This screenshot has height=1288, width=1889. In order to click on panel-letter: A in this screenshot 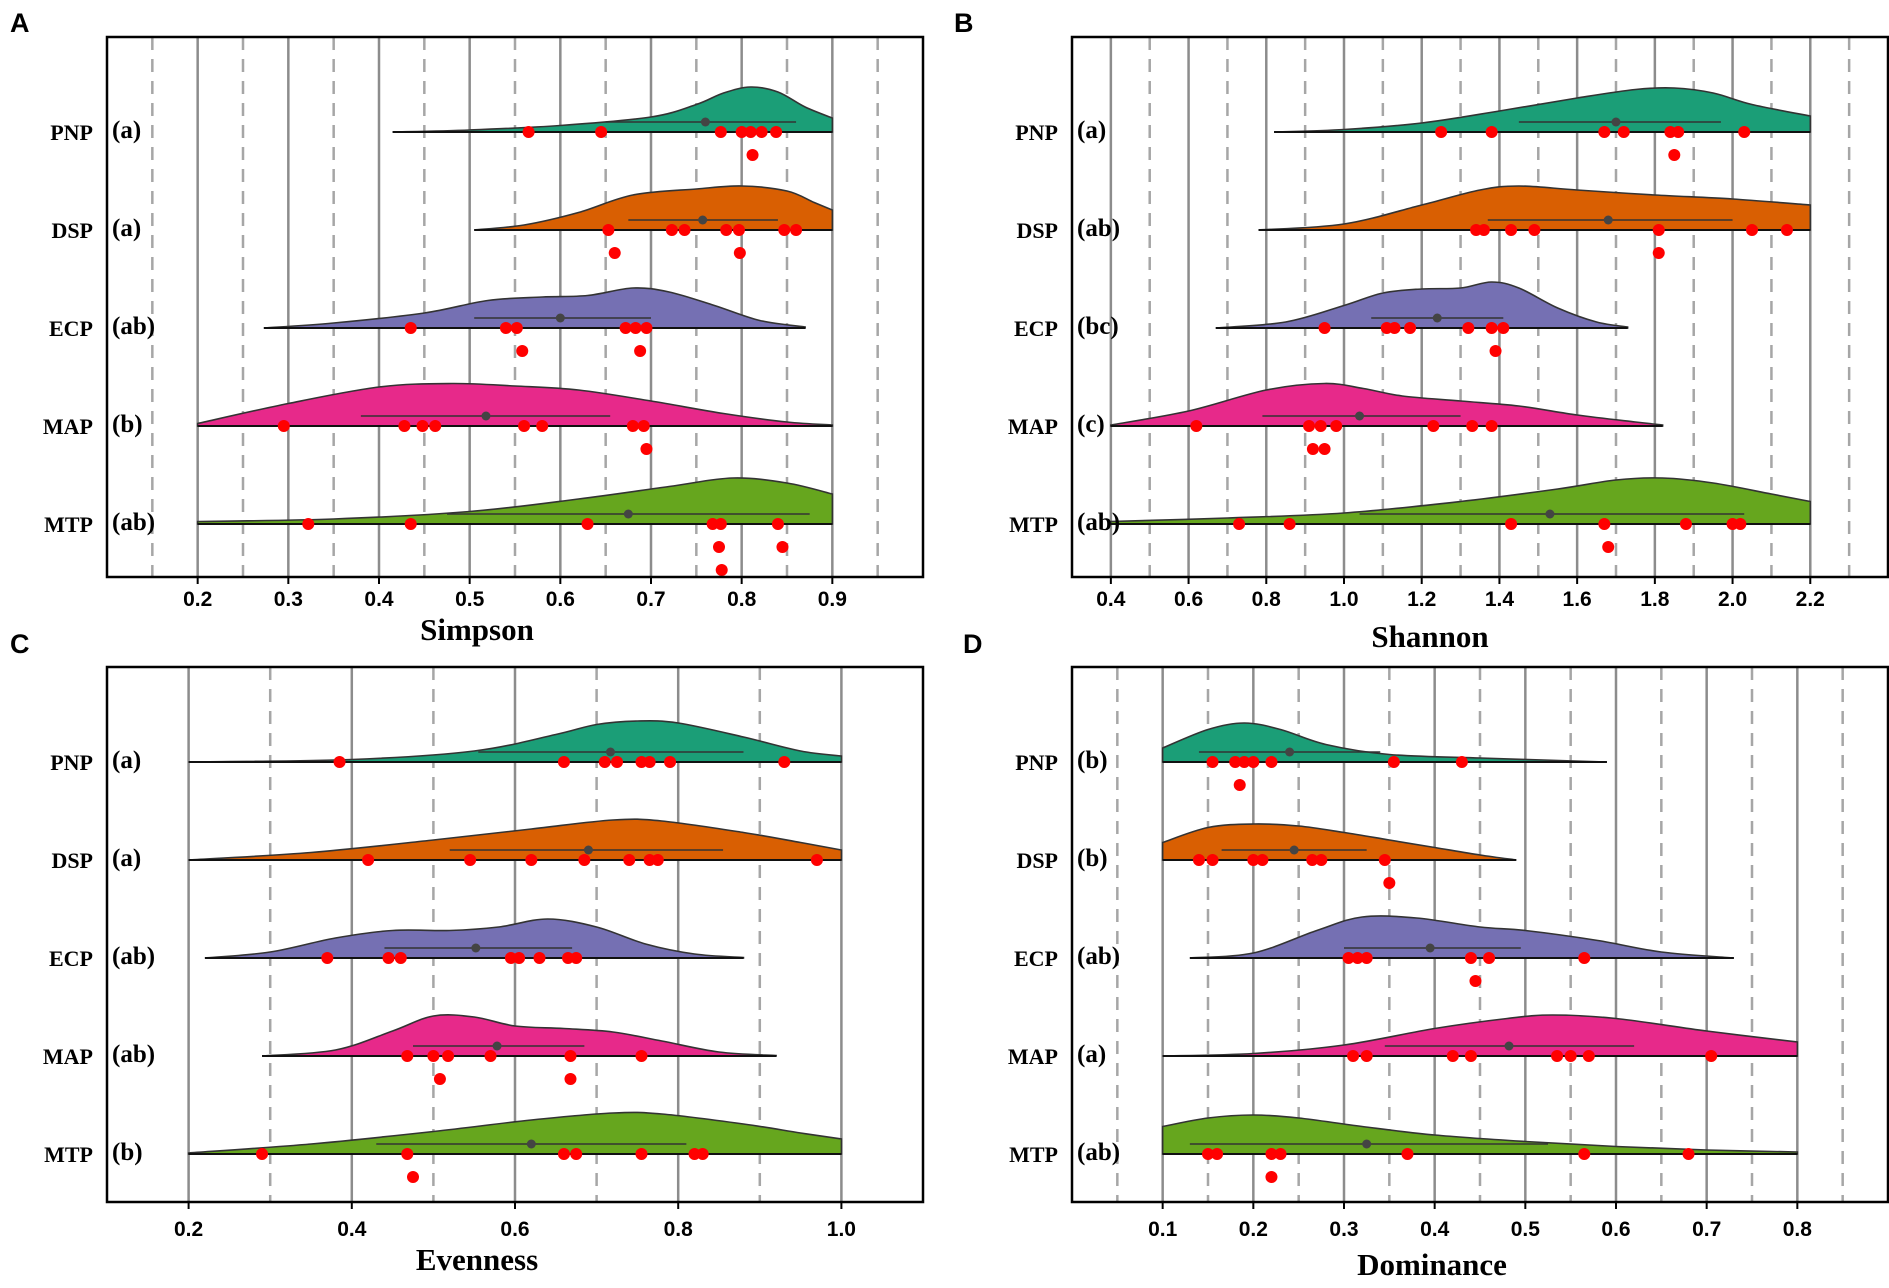, I will do `click(20, 23)`.